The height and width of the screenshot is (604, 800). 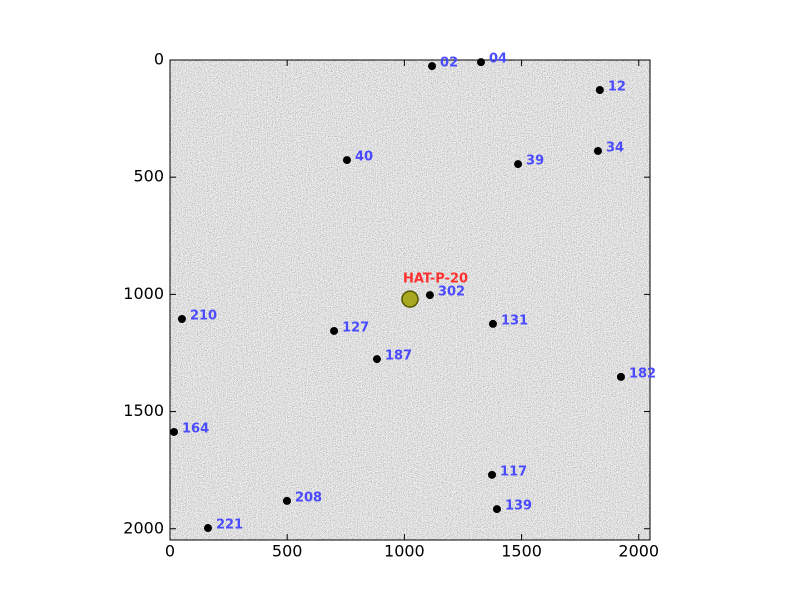 I want to click on star-label: 210, so click(x=203, y=315).